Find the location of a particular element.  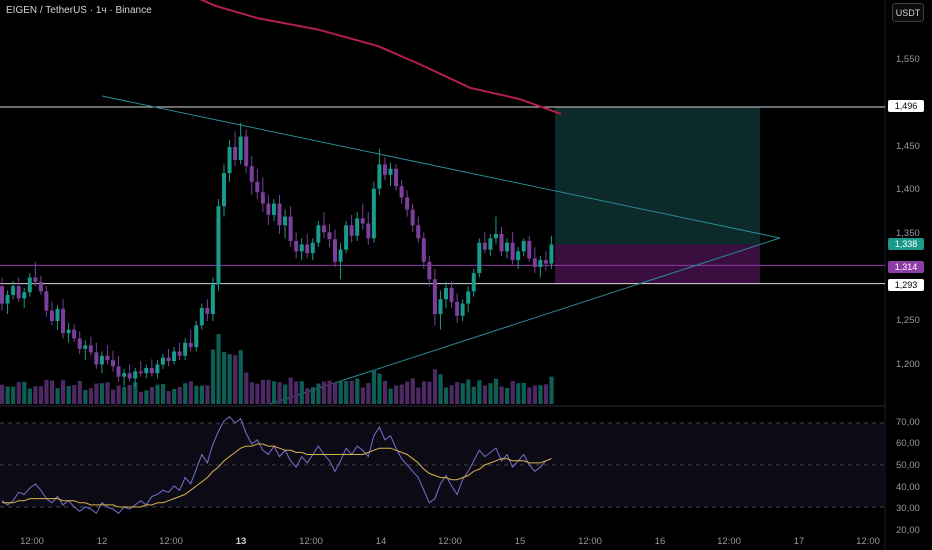

price-axis-label: 1,400 is located at coordinates (908, 189).